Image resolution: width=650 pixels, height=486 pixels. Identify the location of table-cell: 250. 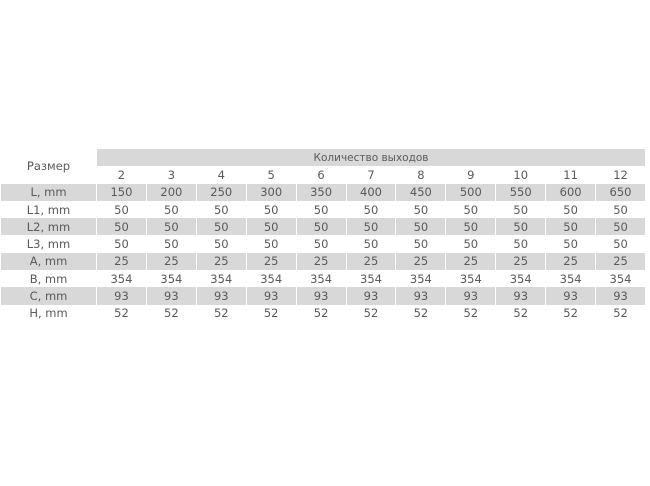
(221, 192).